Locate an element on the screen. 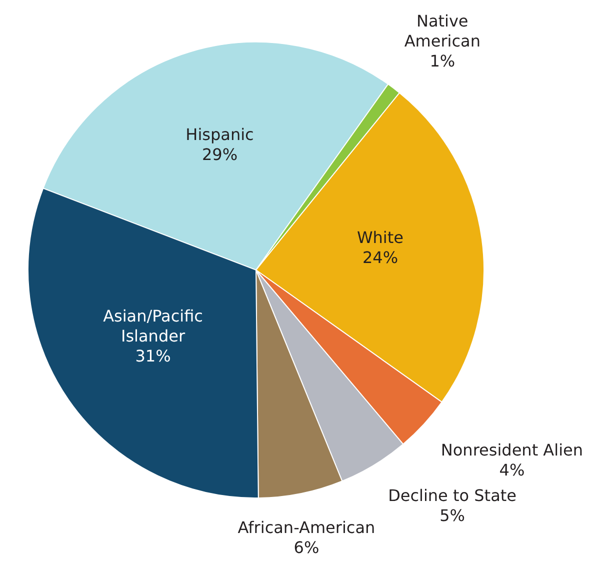 This screenshot has height=565, width=613. slice-label: Nonresident Alien is located at coordinates (512, 450).